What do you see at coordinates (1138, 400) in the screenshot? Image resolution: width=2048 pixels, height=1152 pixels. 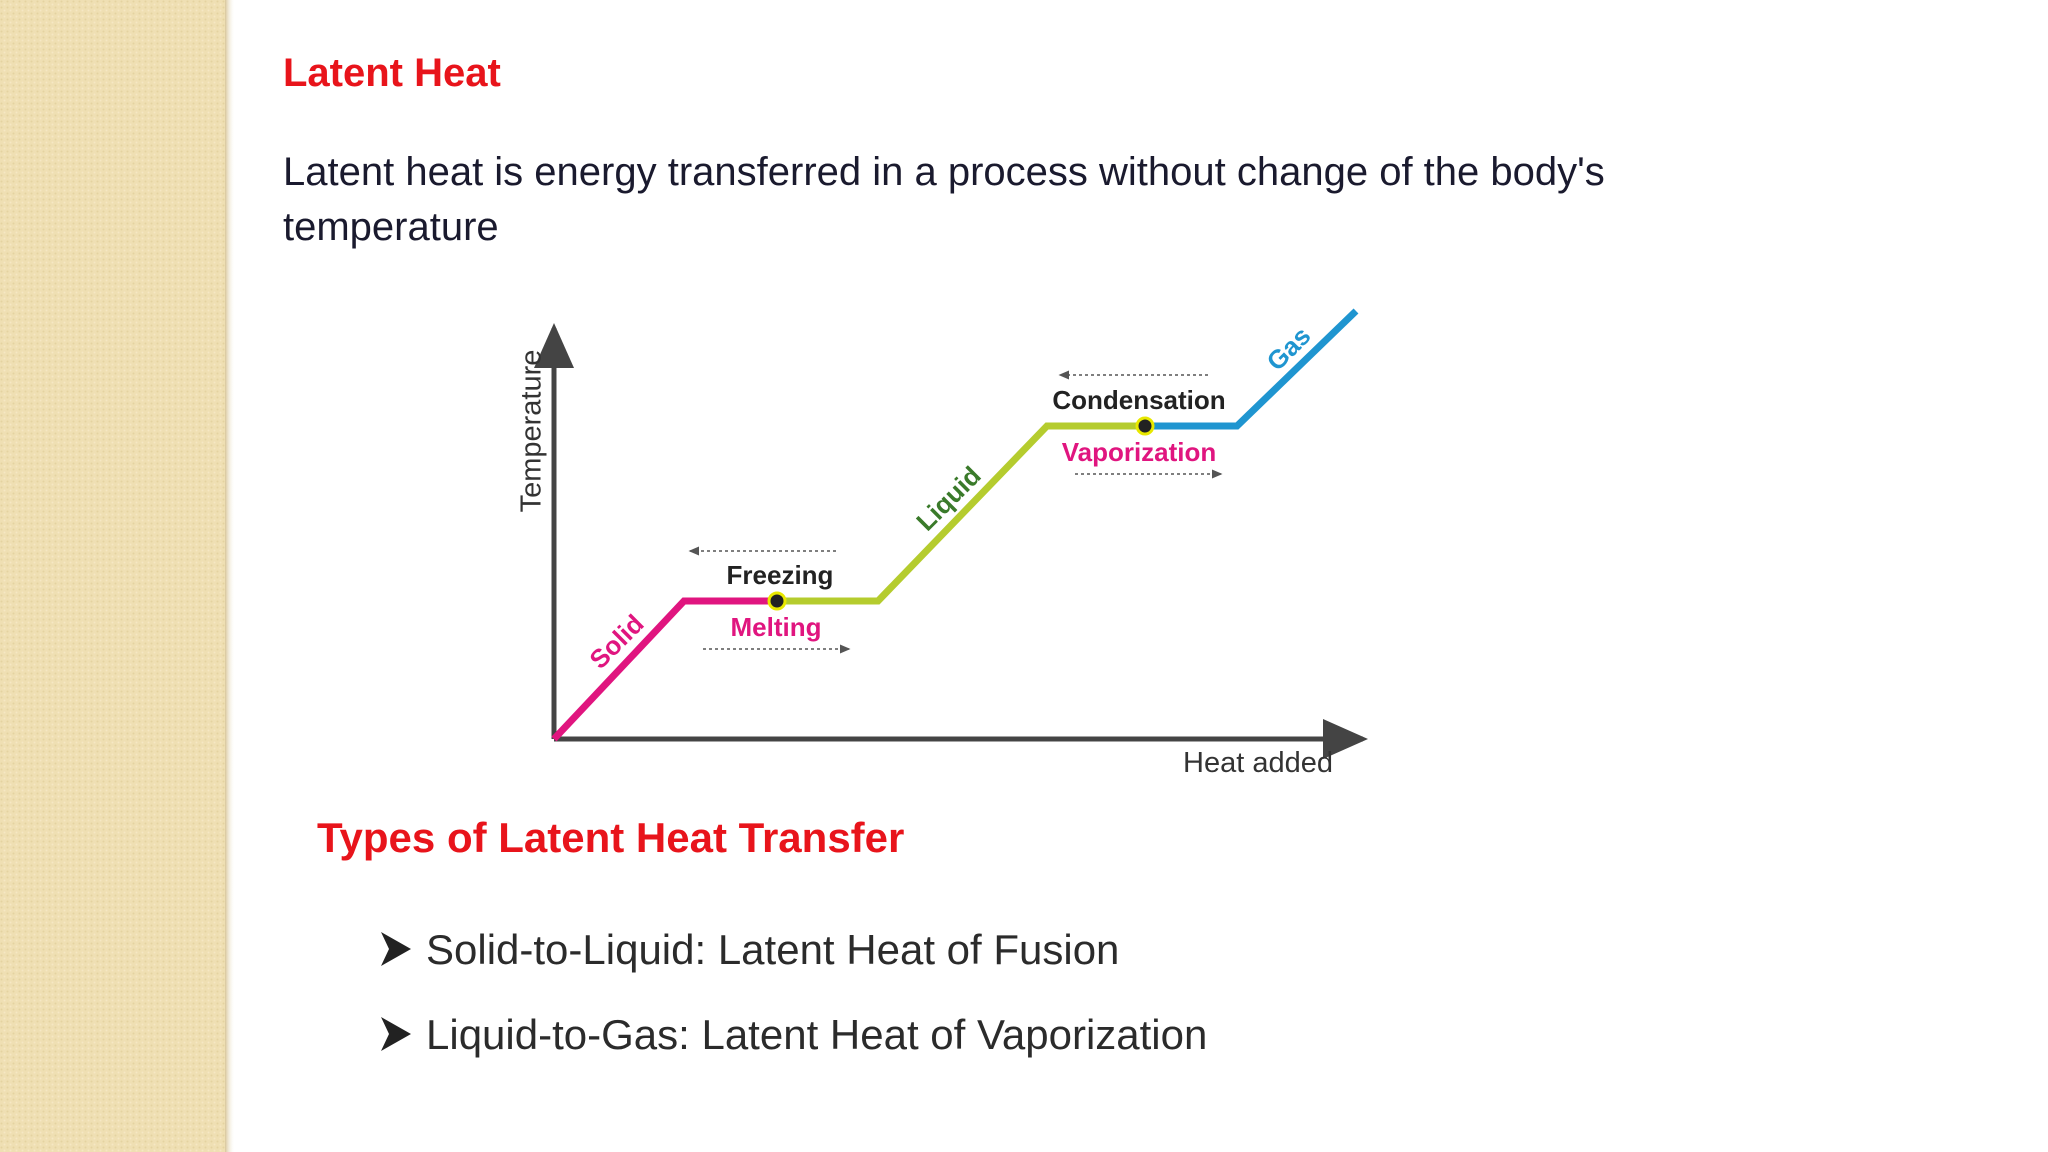 I see `transition-label: Condensation` at bounding box center [1138, 400].